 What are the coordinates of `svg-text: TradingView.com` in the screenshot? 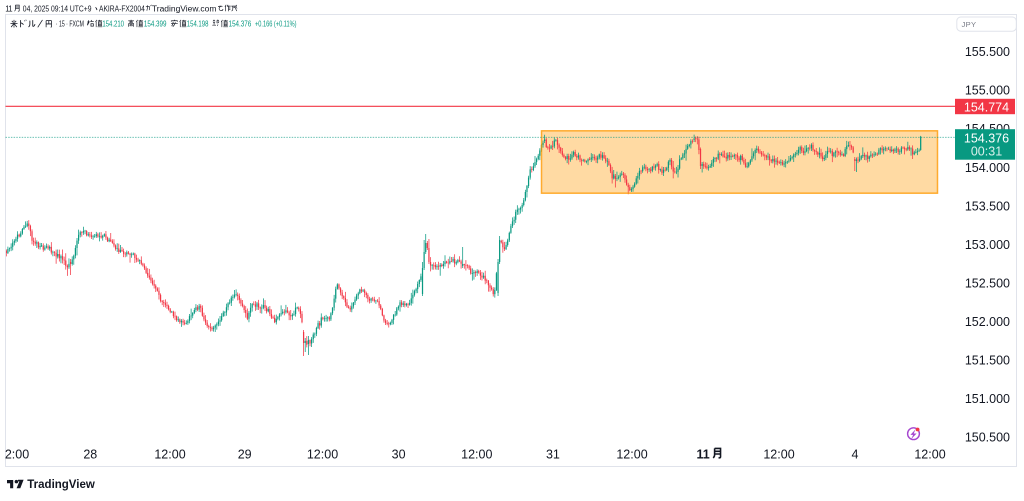 It's located at (184, 8).